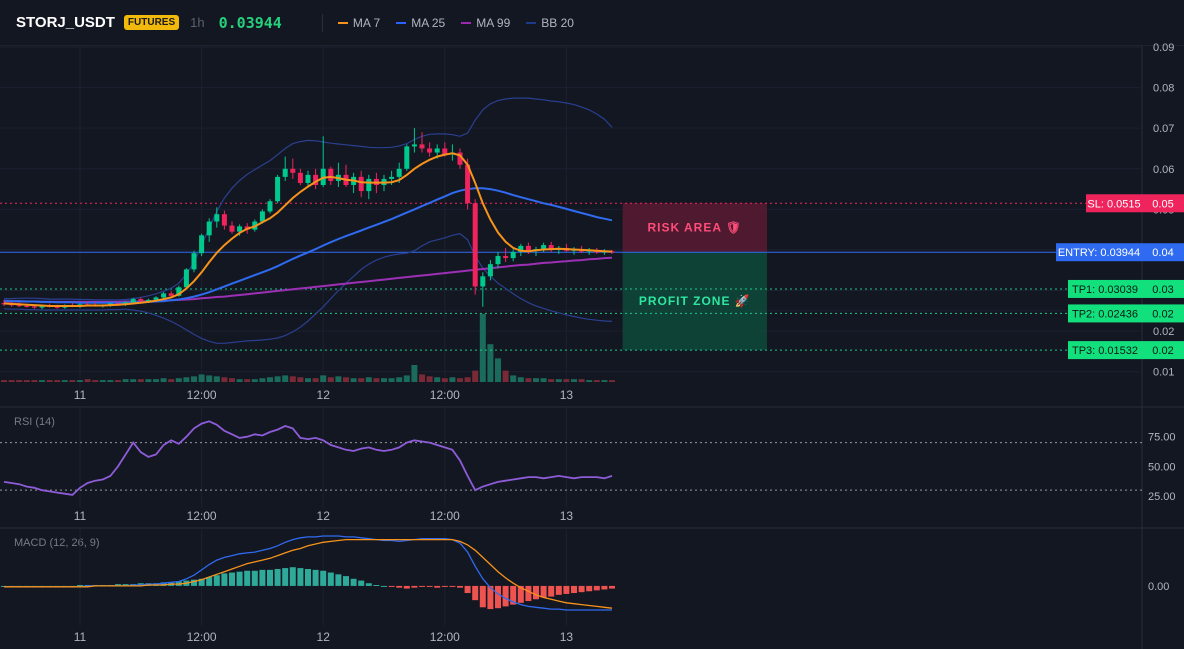 This screenshot has height=649, width=1184. Describe the element at coordinates (445, 395) in the screenshot. I see `price-x-tick: 12:00` at that location.